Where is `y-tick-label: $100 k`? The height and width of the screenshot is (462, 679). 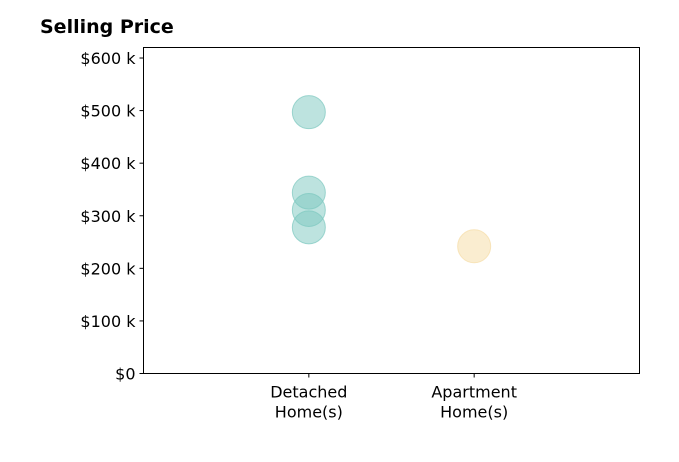
y-tick-label: $100 k is located at coordinates (108, 321).